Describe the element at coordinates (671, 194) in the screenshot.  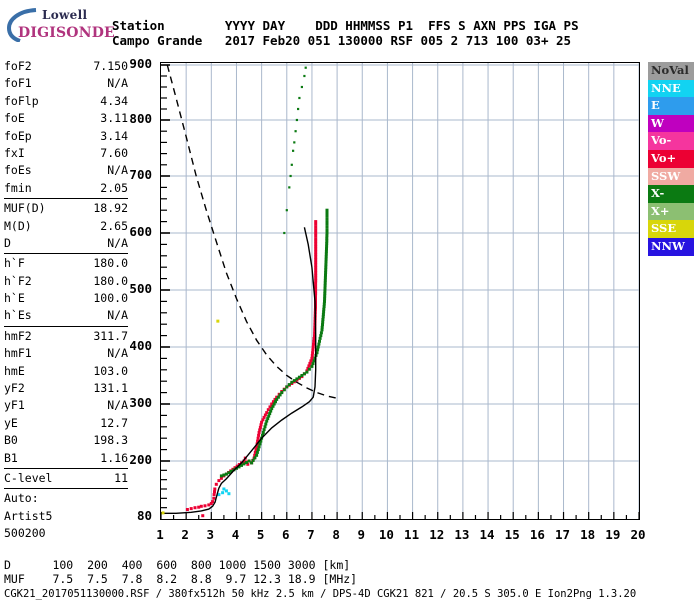
I see `legend-item-x: X-` at that location.